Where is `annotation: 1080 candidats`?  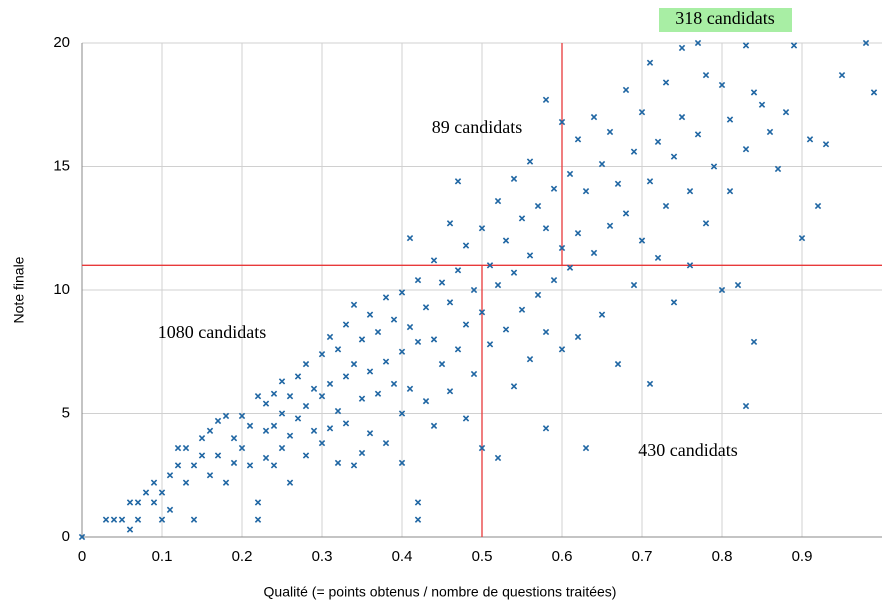
annotation: 1080 candidats is located at coordinates (212, 332).